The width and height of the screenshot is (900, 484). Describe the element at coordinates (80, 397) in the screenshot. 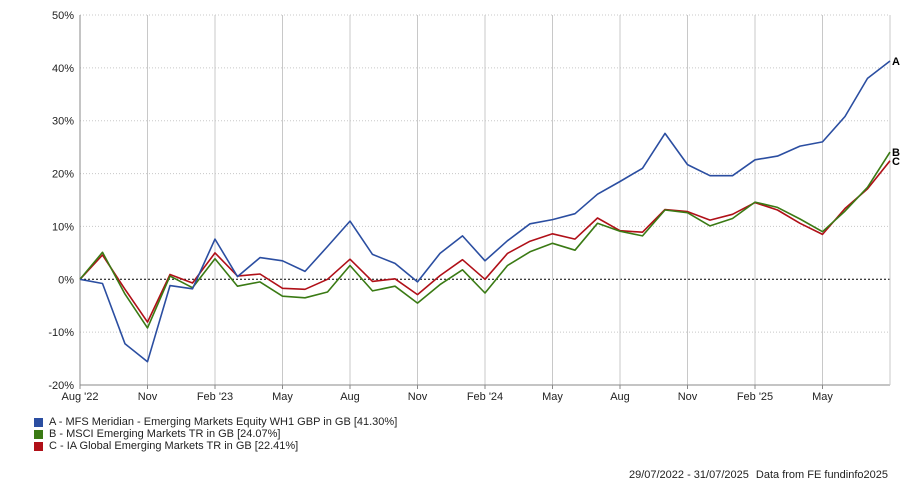

I see `x-tick-label: Aug '22` at that location.